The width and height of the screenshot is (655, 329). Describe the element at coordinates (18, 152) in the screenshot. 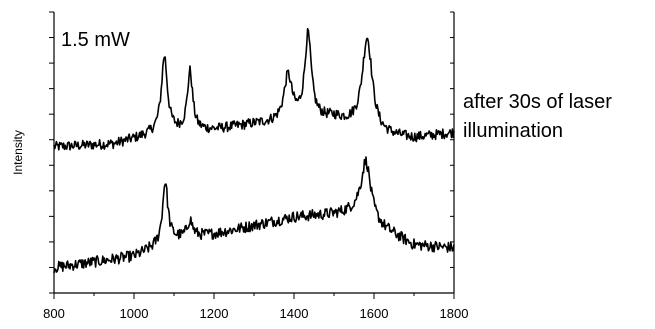

I see `y-axis-label: Intensity` at that location.